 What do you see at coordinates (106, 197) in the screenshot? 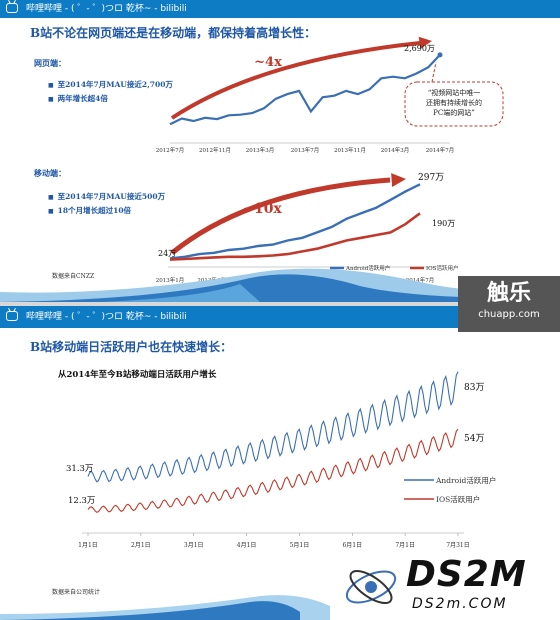
I see `mobile-bullet-1: 至2014年7月MAU接近500万` at bounding box center [106, 197].